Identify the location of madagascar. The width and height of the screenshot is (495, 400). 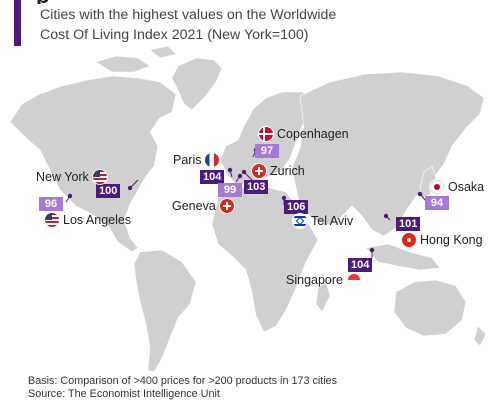
(323, 297).